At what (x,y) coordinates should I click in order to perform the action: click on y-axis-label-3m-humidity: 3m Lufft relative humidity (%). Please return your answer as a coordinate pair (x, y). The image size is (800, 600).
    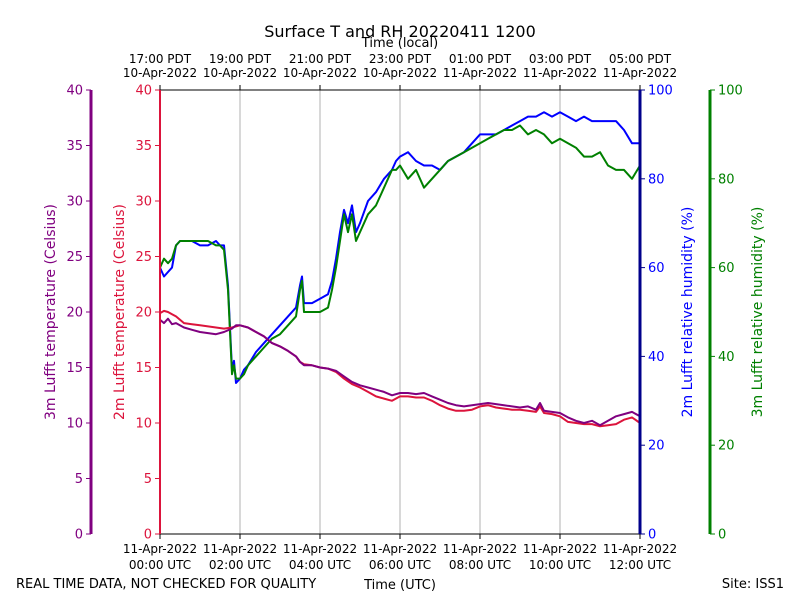
    Looking at the image, I should click on (758, 312).